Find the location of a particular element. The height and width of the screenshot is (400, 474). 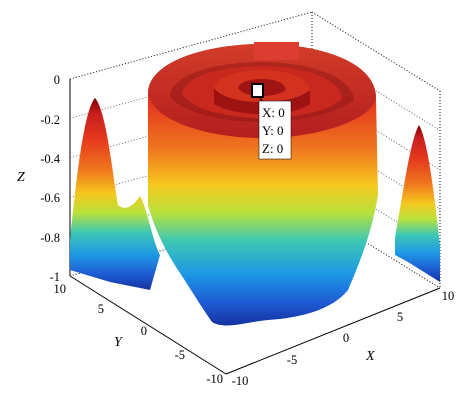

y-axis-title: Y is located at coordinates (119, 342).